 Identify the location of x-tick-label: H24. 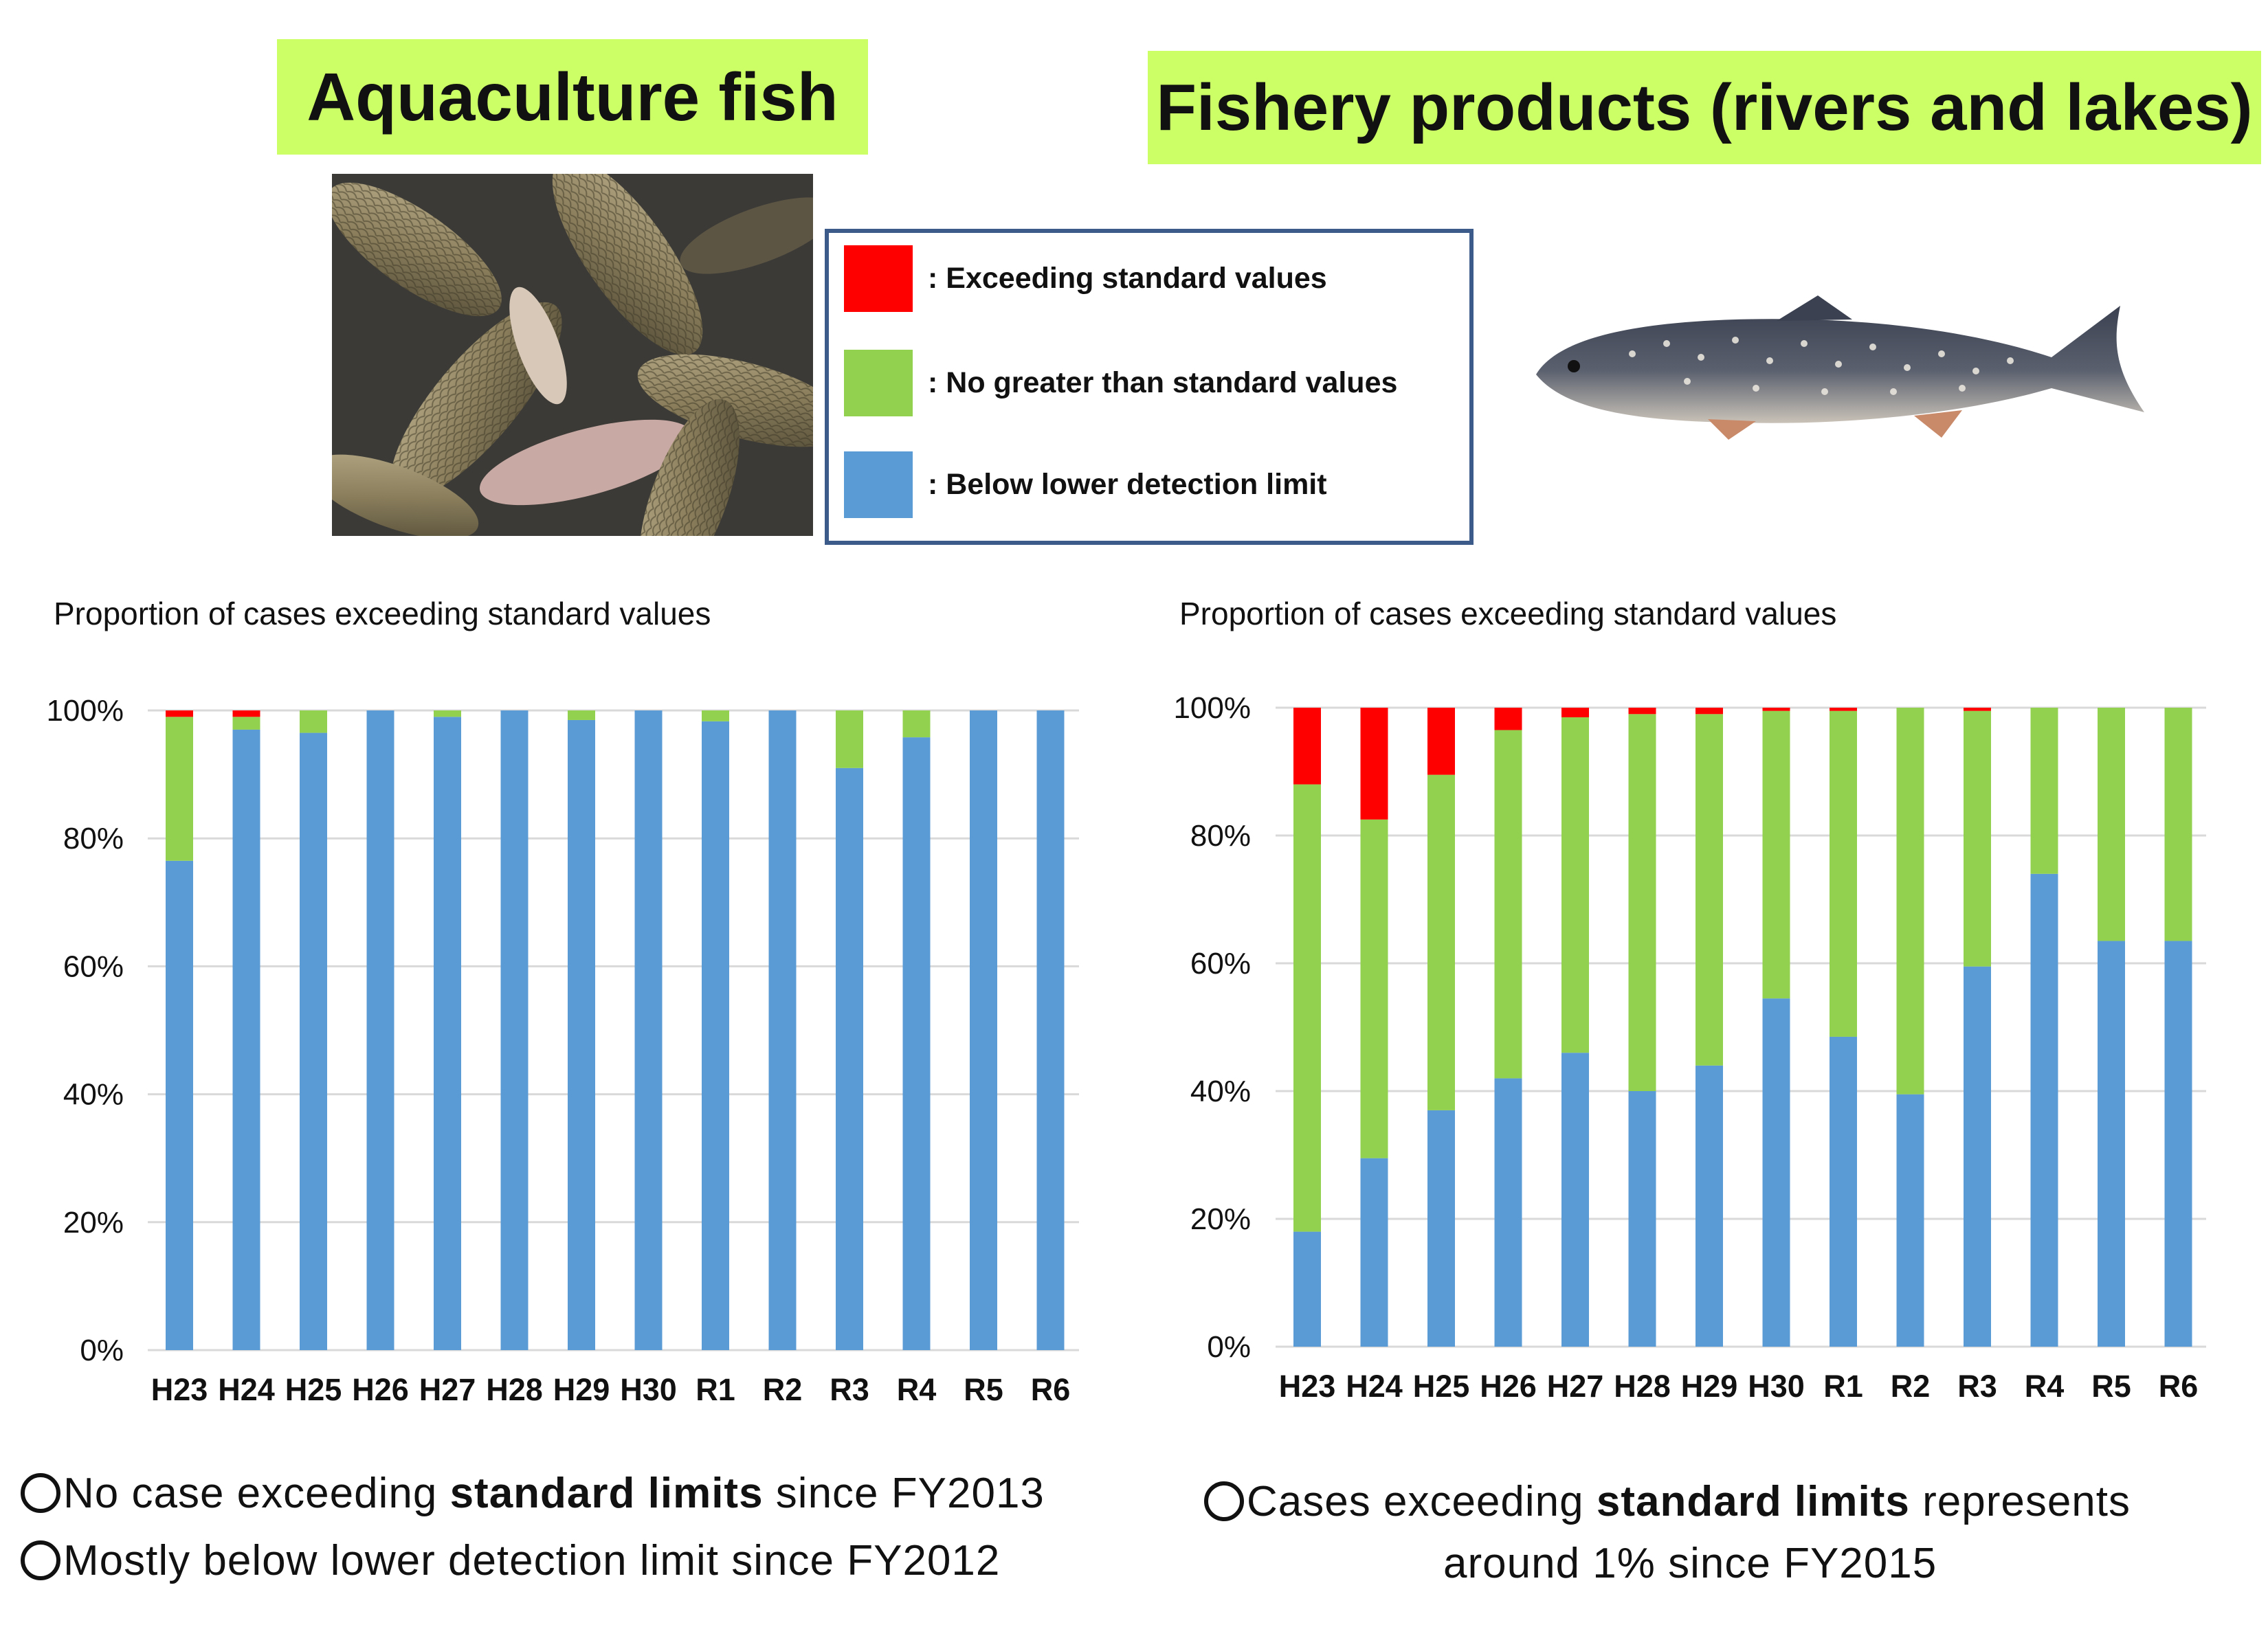
(1374, 1386).